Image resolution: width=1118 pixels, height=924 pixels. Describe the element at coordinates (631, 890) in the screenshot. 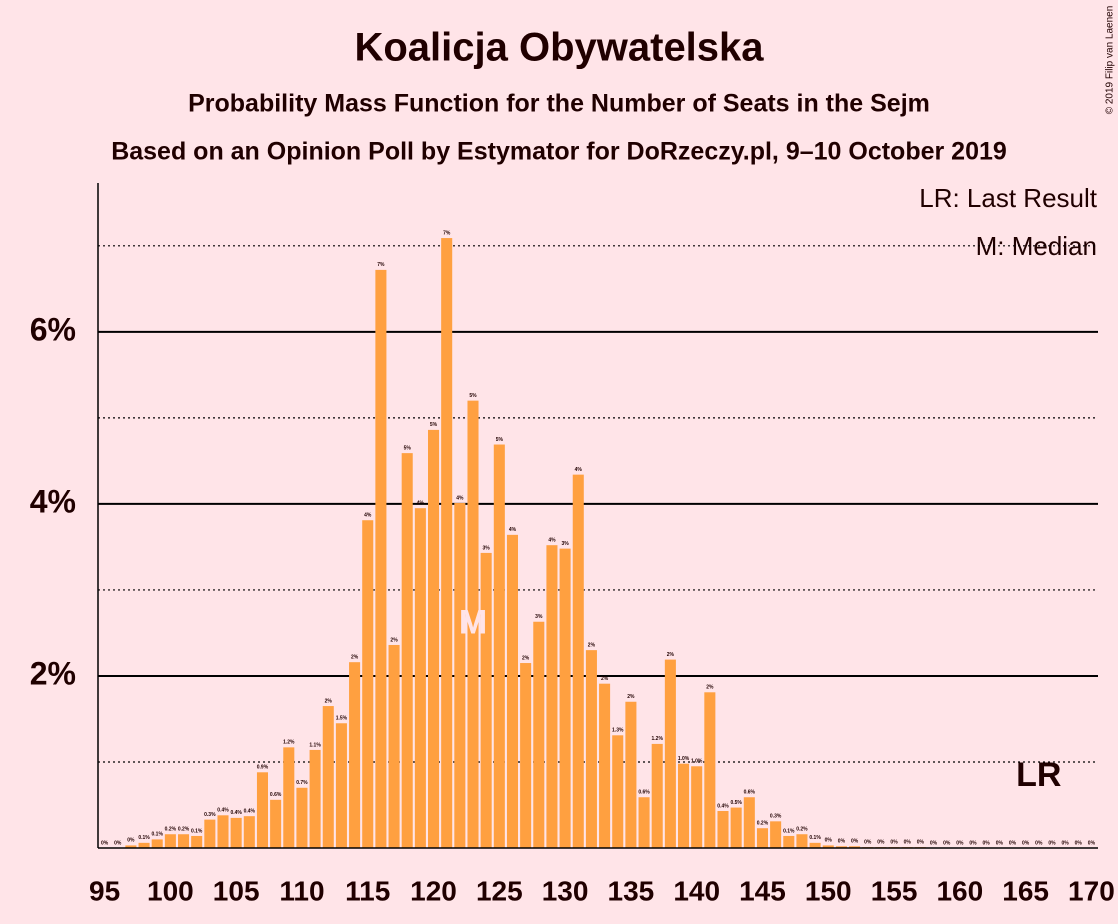

I see `x-tick-label: 135` at that location.